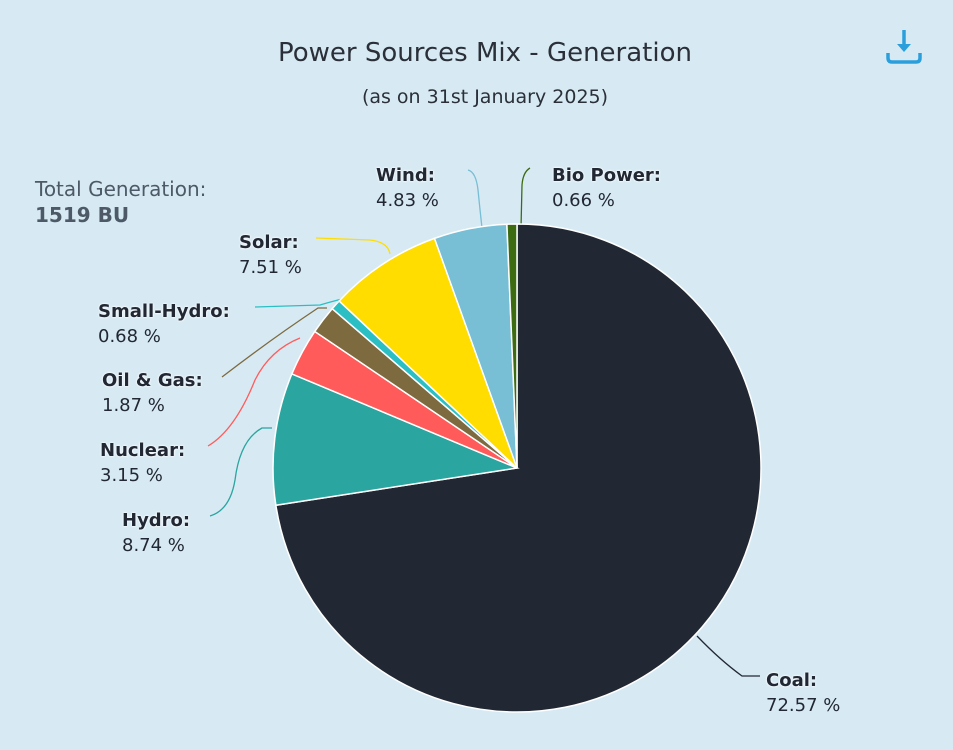 Image resolution: width=953 pixels, height=750 pixels. I want to click on data-label-name: Bio Power:, so click(606, 175).